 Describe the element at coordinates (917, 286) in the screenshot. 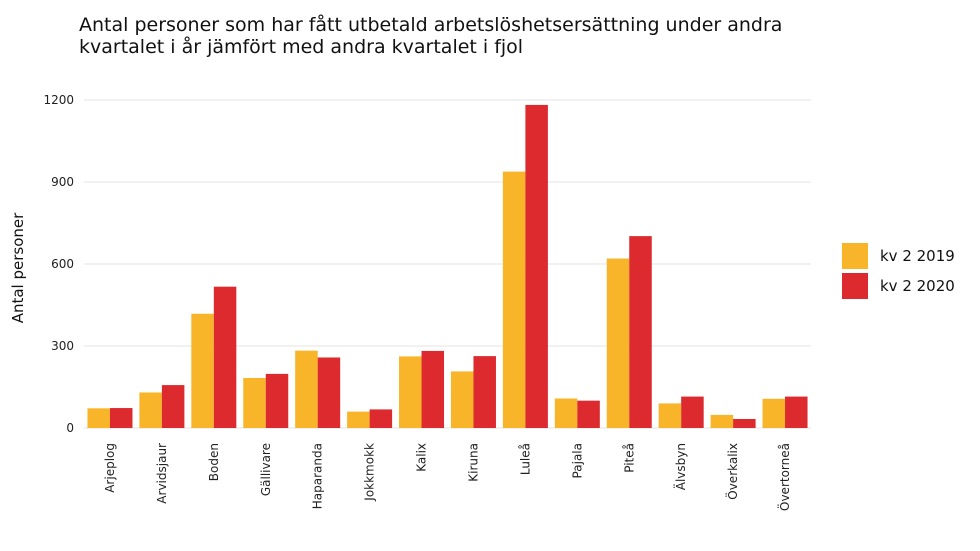

I see `legend-label: kv 2 2020` at that location.